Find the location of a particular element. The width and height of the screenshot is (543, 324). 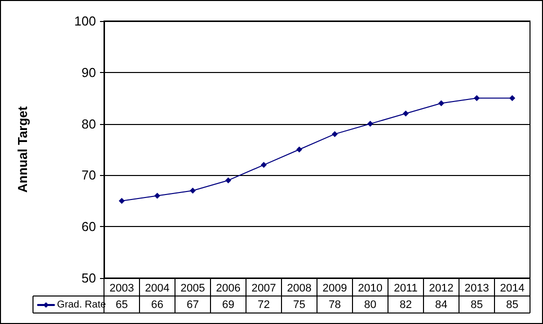

data-label: 69 is located at coordinates (228, 305).